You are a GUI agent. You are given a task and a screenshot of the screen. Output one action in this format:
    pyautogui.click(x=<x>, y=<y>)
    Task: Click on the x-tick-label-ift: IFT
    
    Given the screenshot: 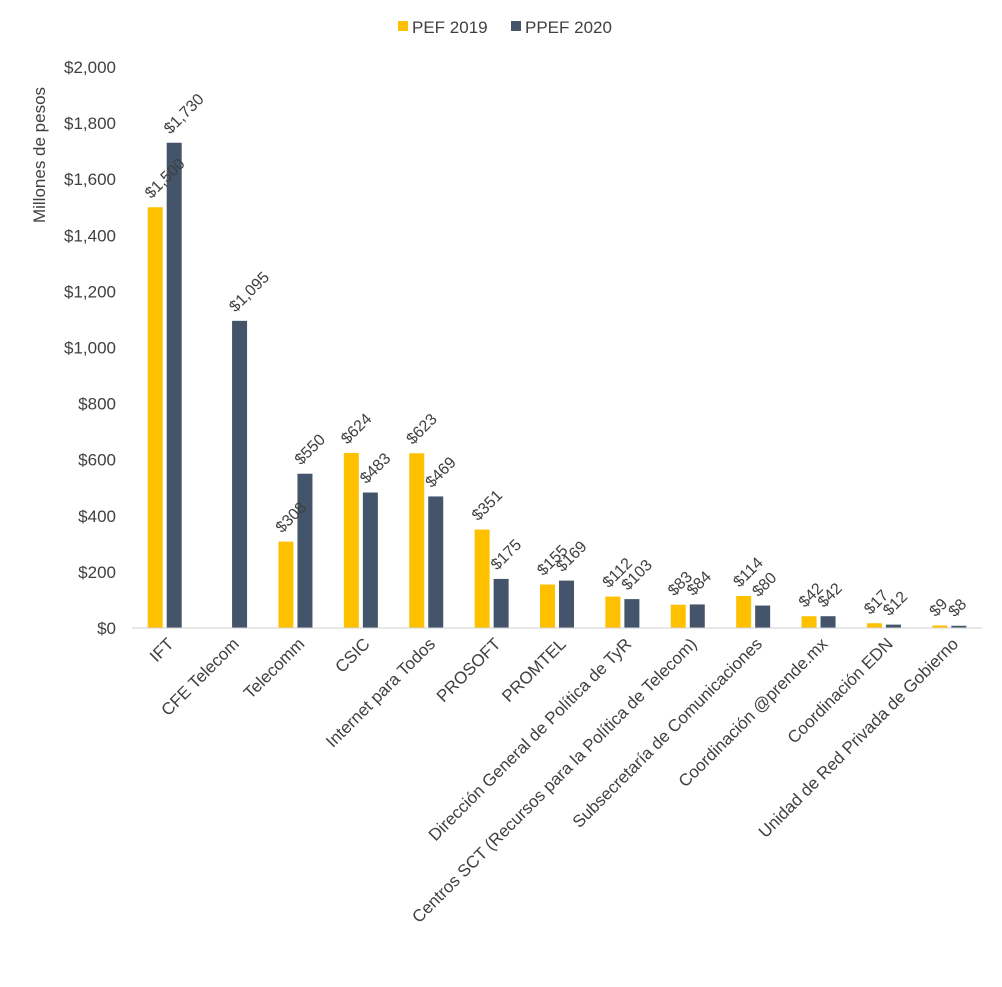 What is the action you would take?
    pyautogui.click(x=161, y=649)
    